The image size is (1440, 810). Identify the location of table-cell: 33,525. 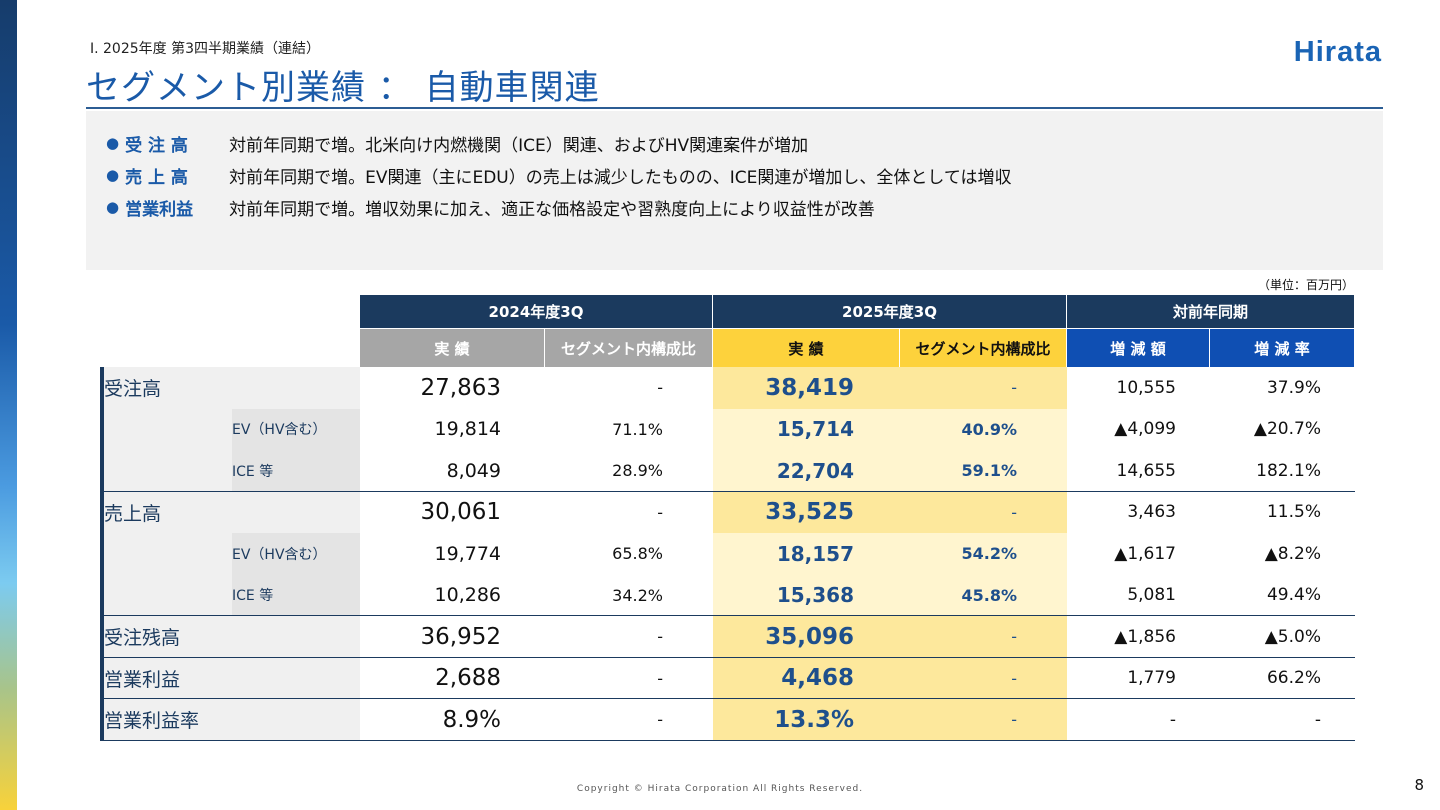
(806, 512).